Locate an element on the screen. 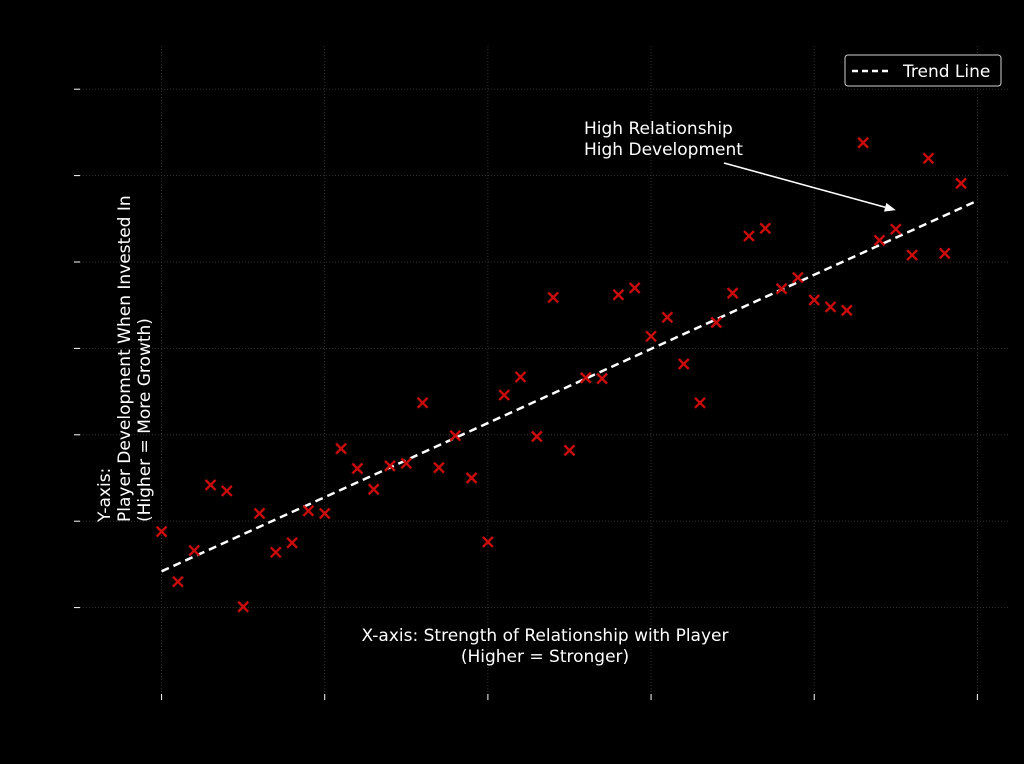 The image size is (1024, 764). y-axis-annotation-line-3: (Higher = More Growth) is located at coordinates (145, 420).